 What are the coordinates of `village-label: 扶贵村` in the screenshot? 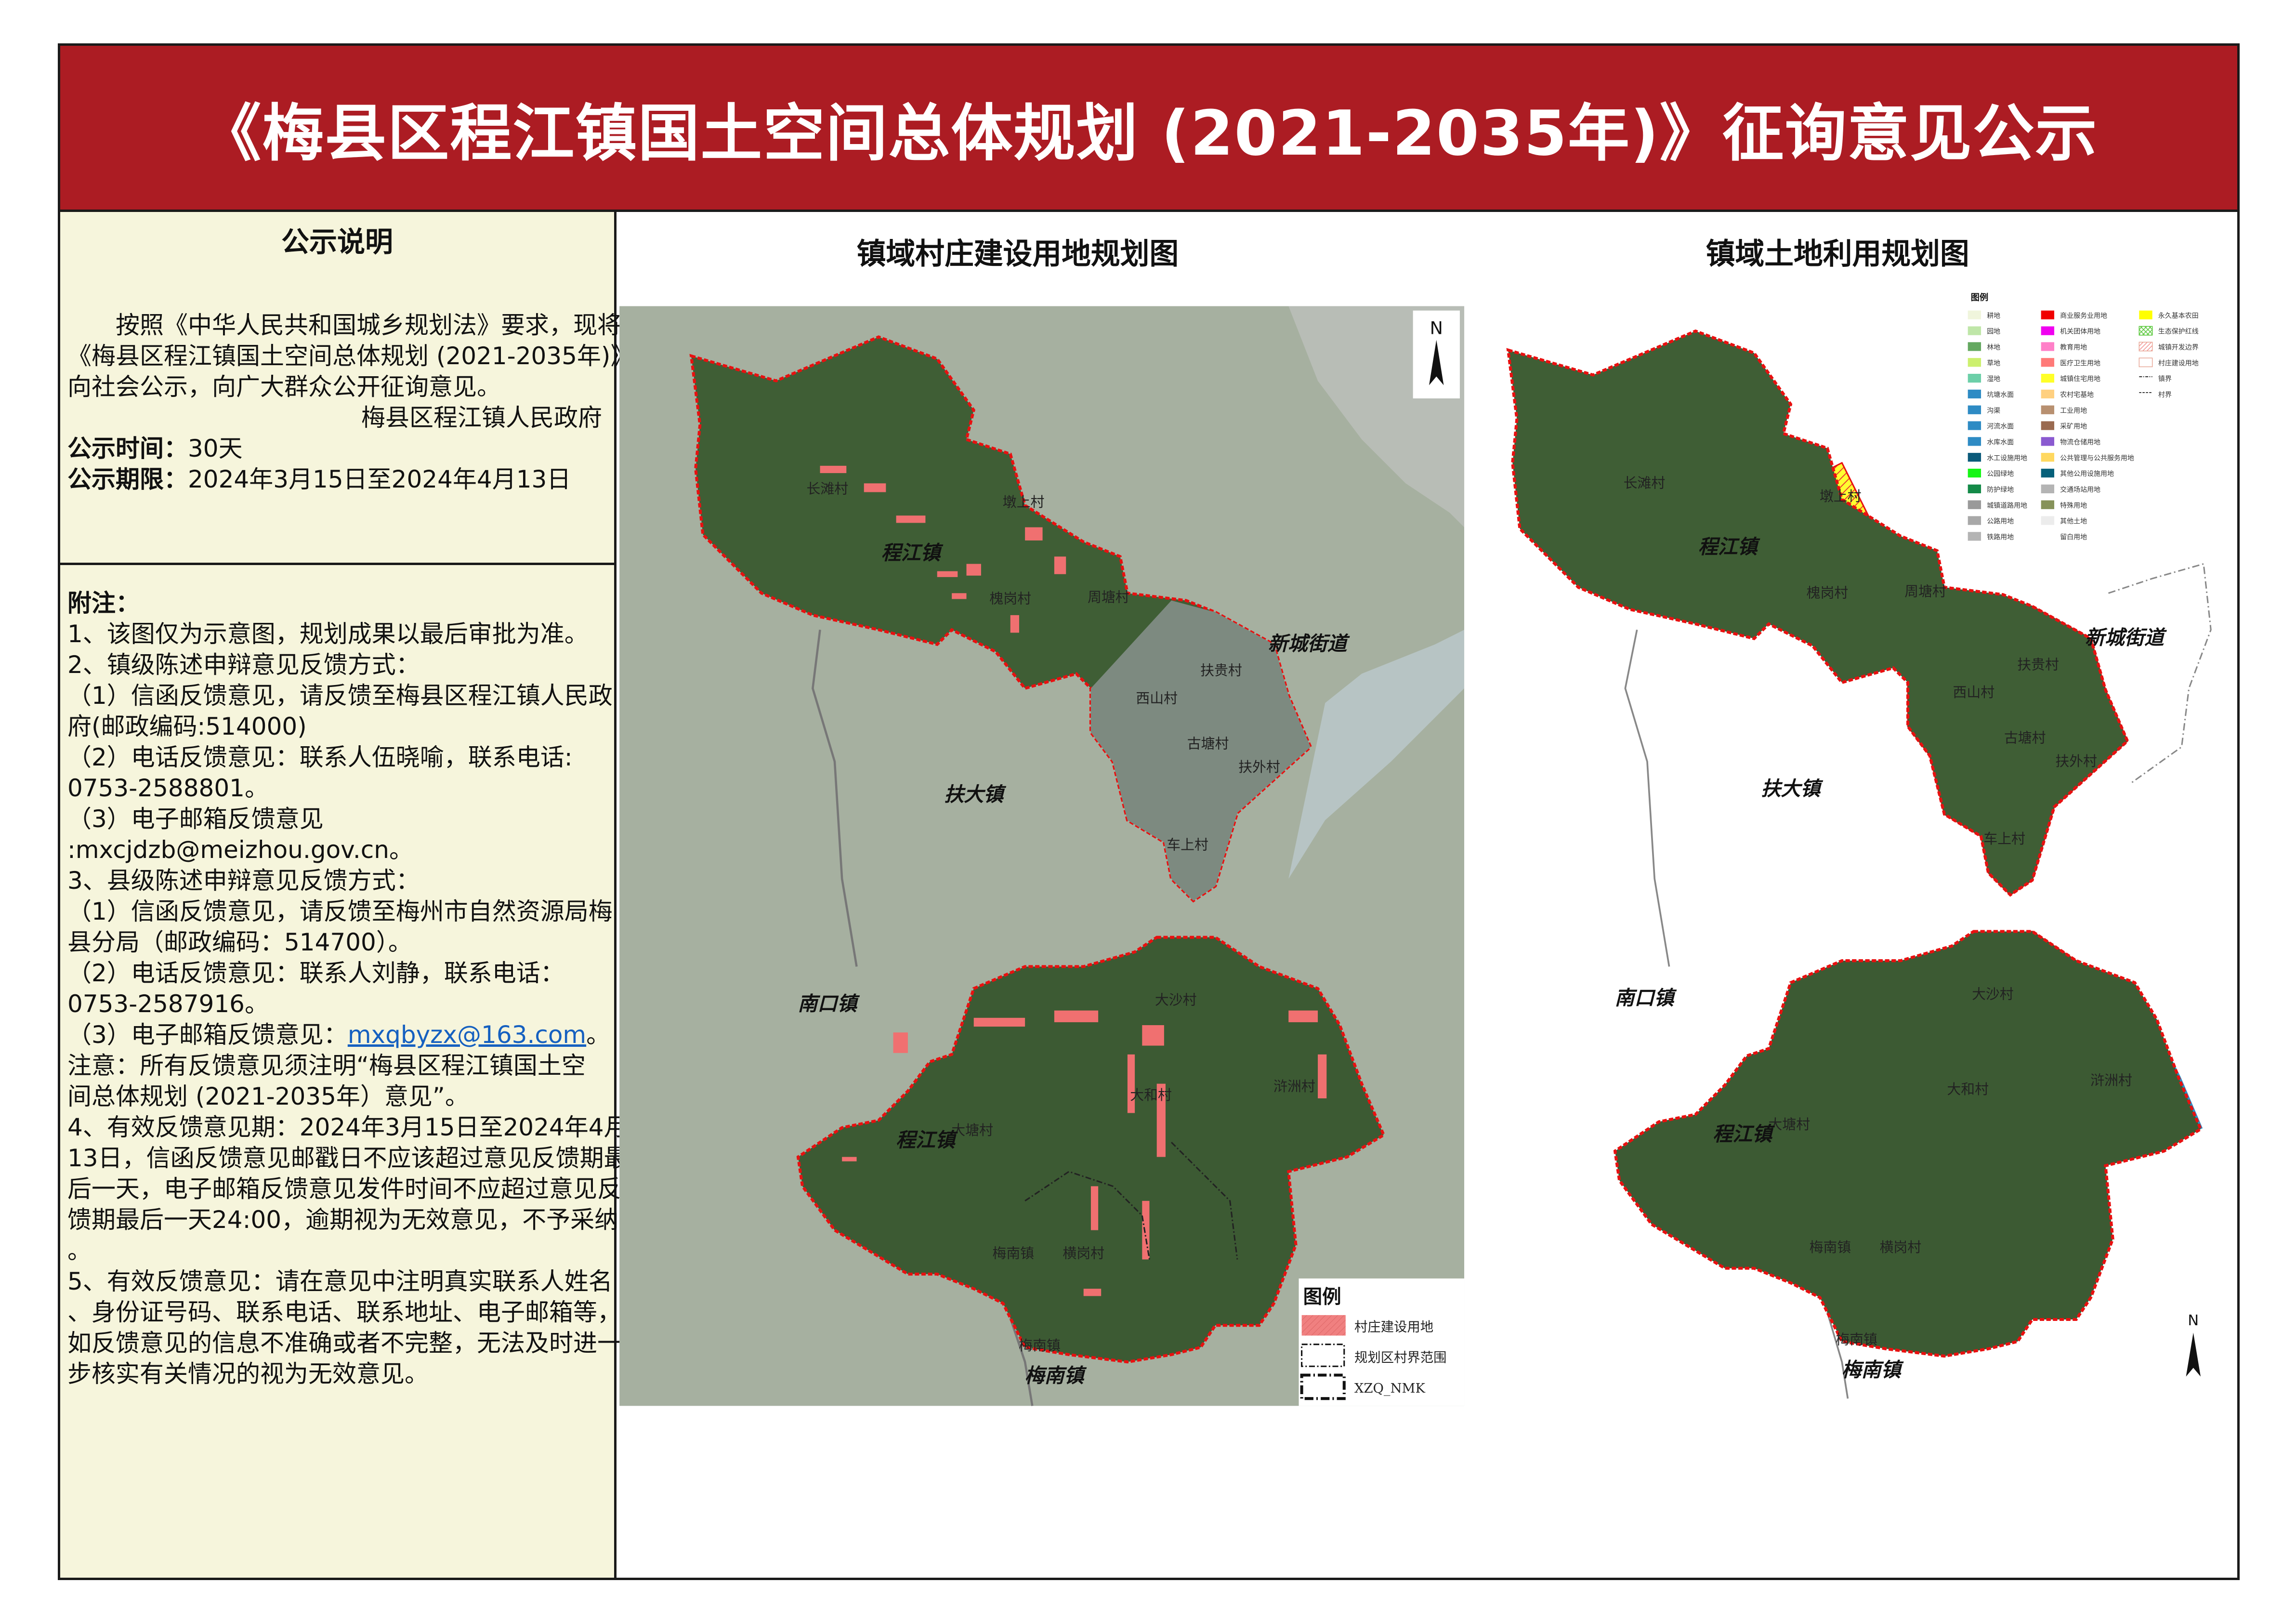 It's located at (1221, 671).